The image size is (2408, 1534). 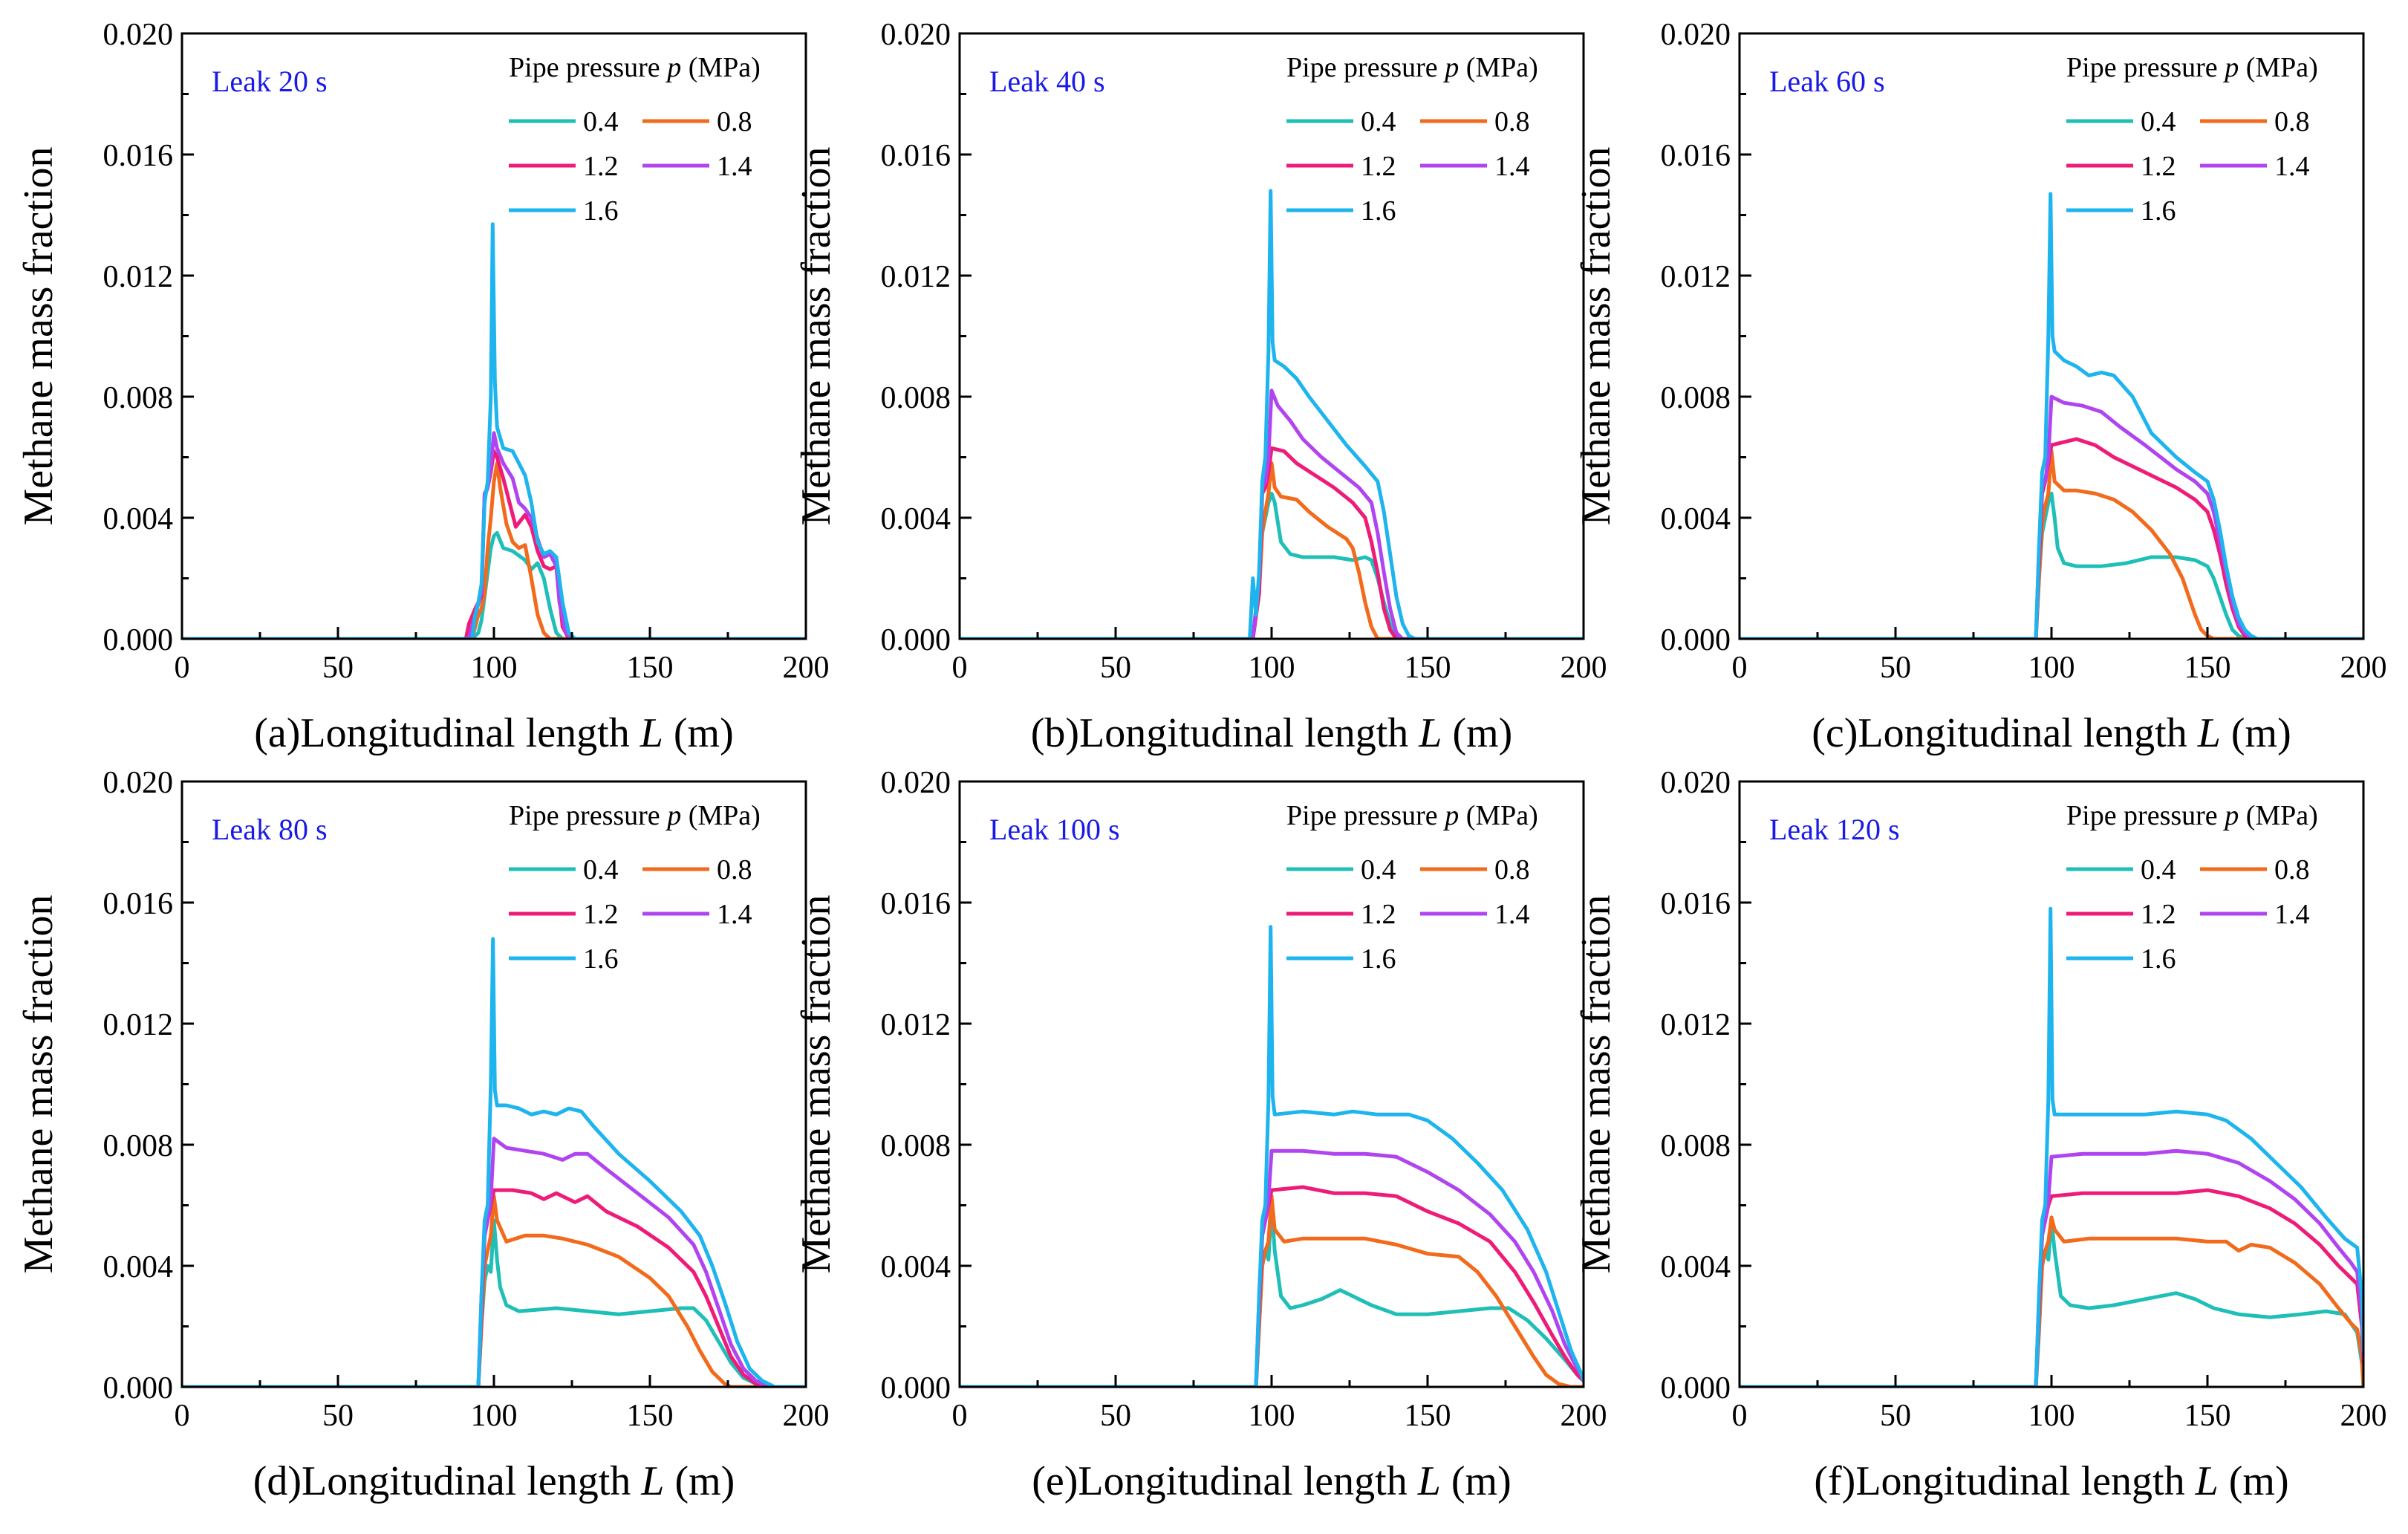 I want to click on x-axis-label-text: (f)Longitudinal length, so click(x=2005, y=1481).